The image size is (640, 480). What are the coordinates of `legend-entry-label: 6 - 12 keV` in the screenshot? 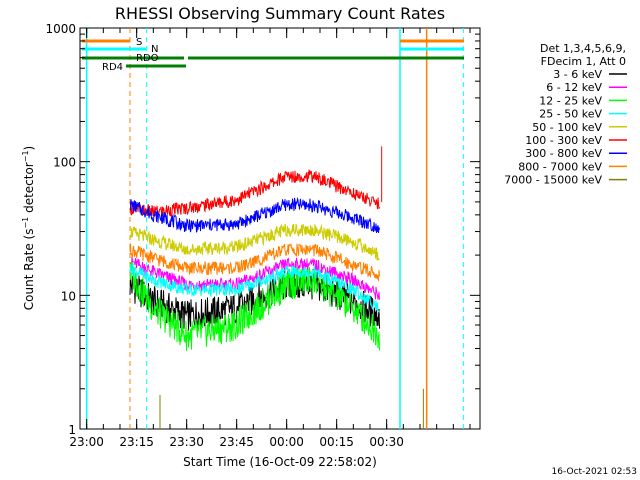 It's located at (574, 87).